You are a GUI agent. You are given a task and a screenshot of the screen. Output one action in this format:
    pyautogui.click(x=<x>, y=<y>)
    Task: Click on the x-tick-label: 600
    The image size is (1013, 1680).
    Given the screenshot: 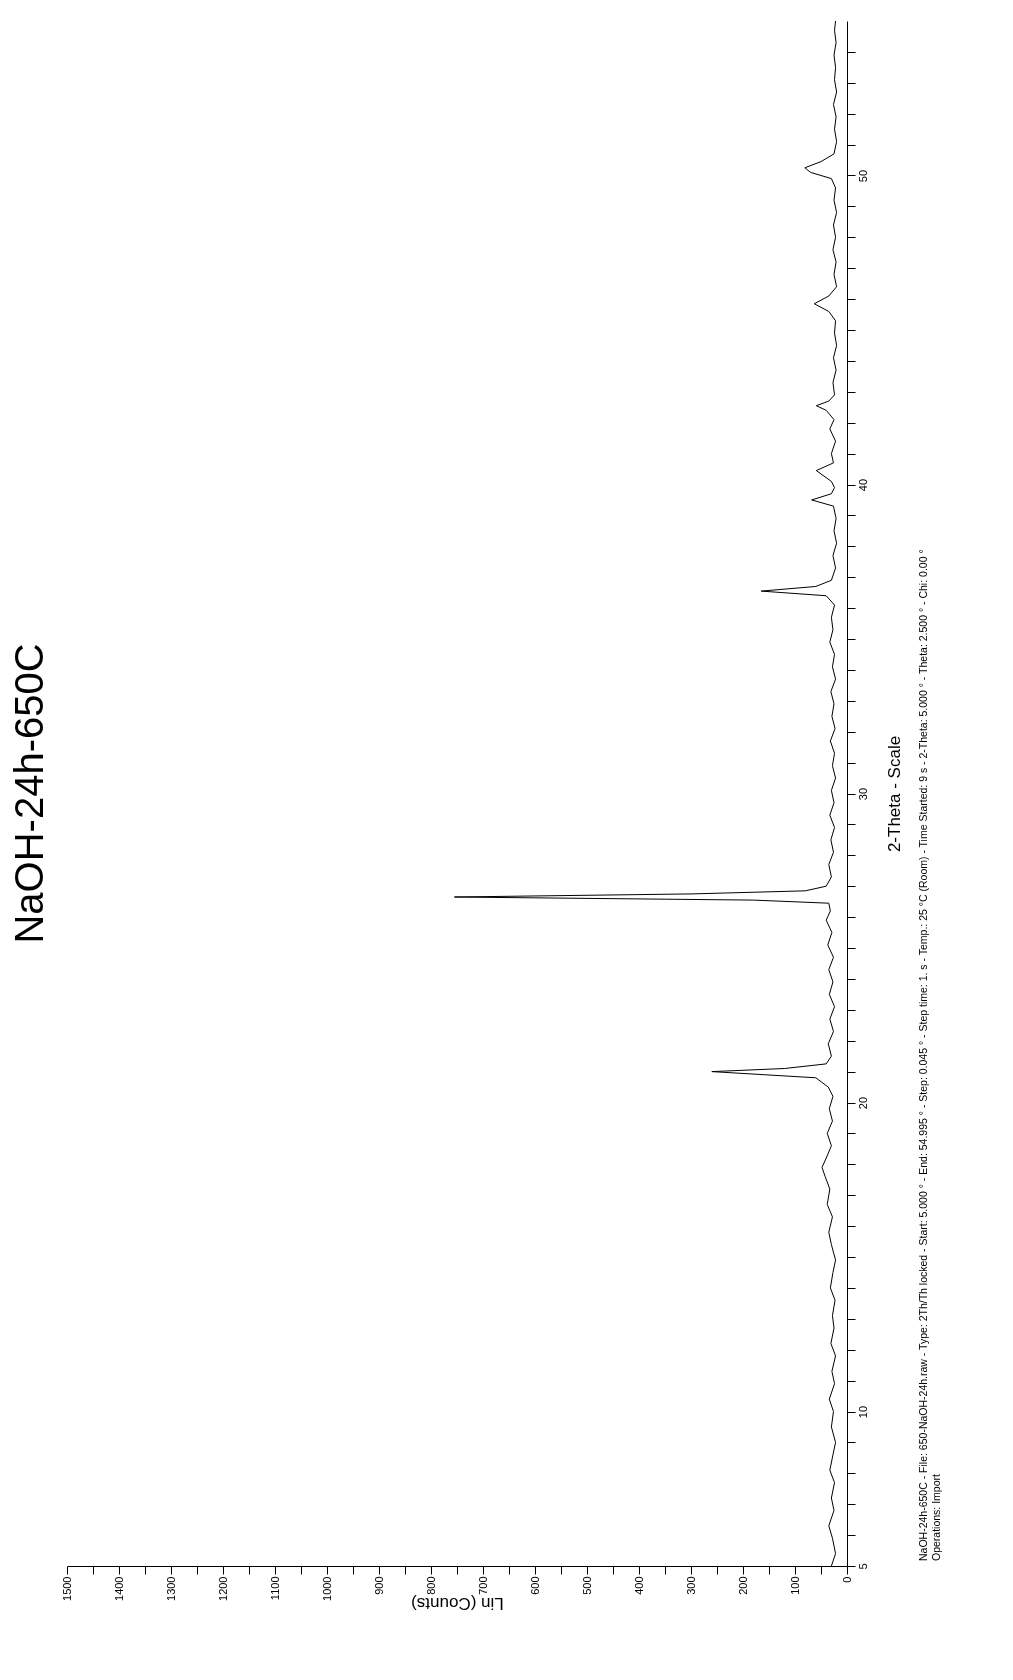 What is the action you would take?
    pyautogui.click(x=534, y=1585)
    